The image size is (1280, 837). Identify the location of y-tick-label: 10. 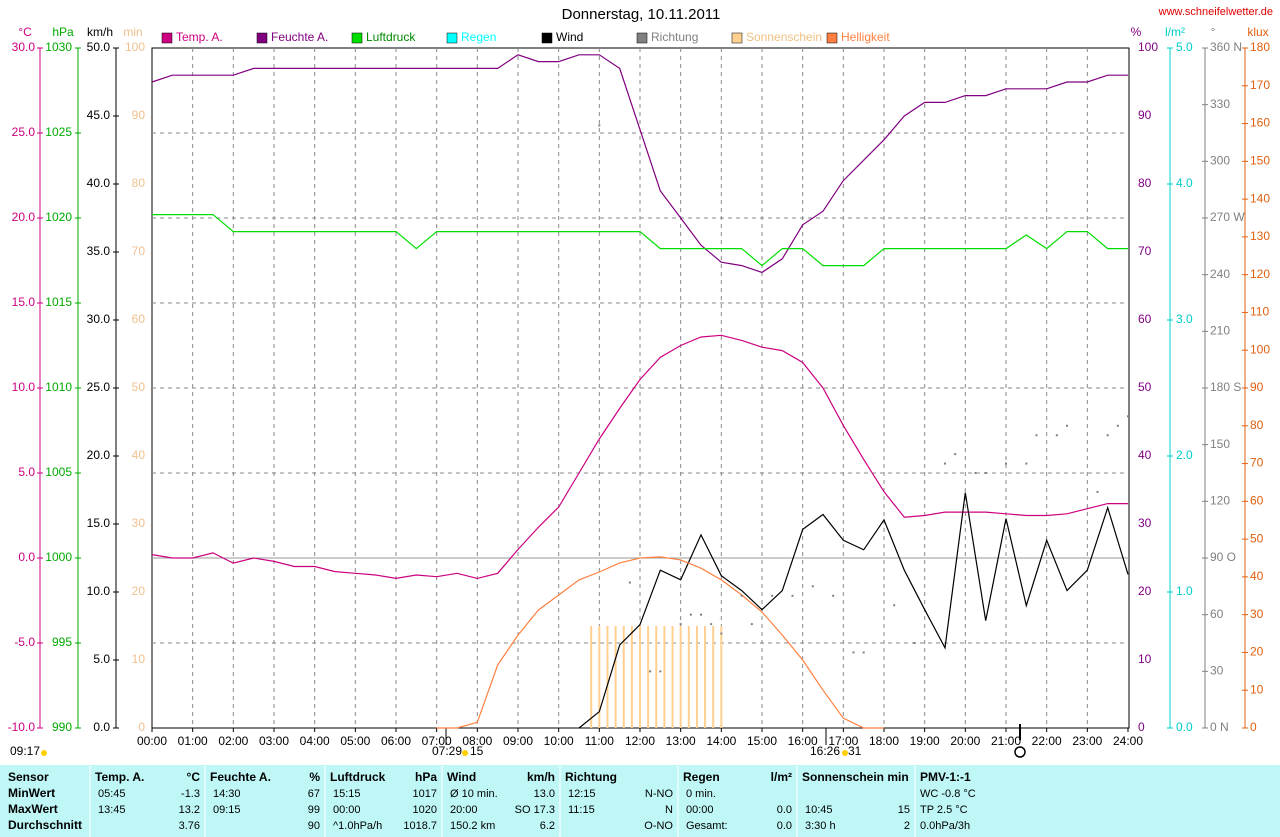
(1257, 689).